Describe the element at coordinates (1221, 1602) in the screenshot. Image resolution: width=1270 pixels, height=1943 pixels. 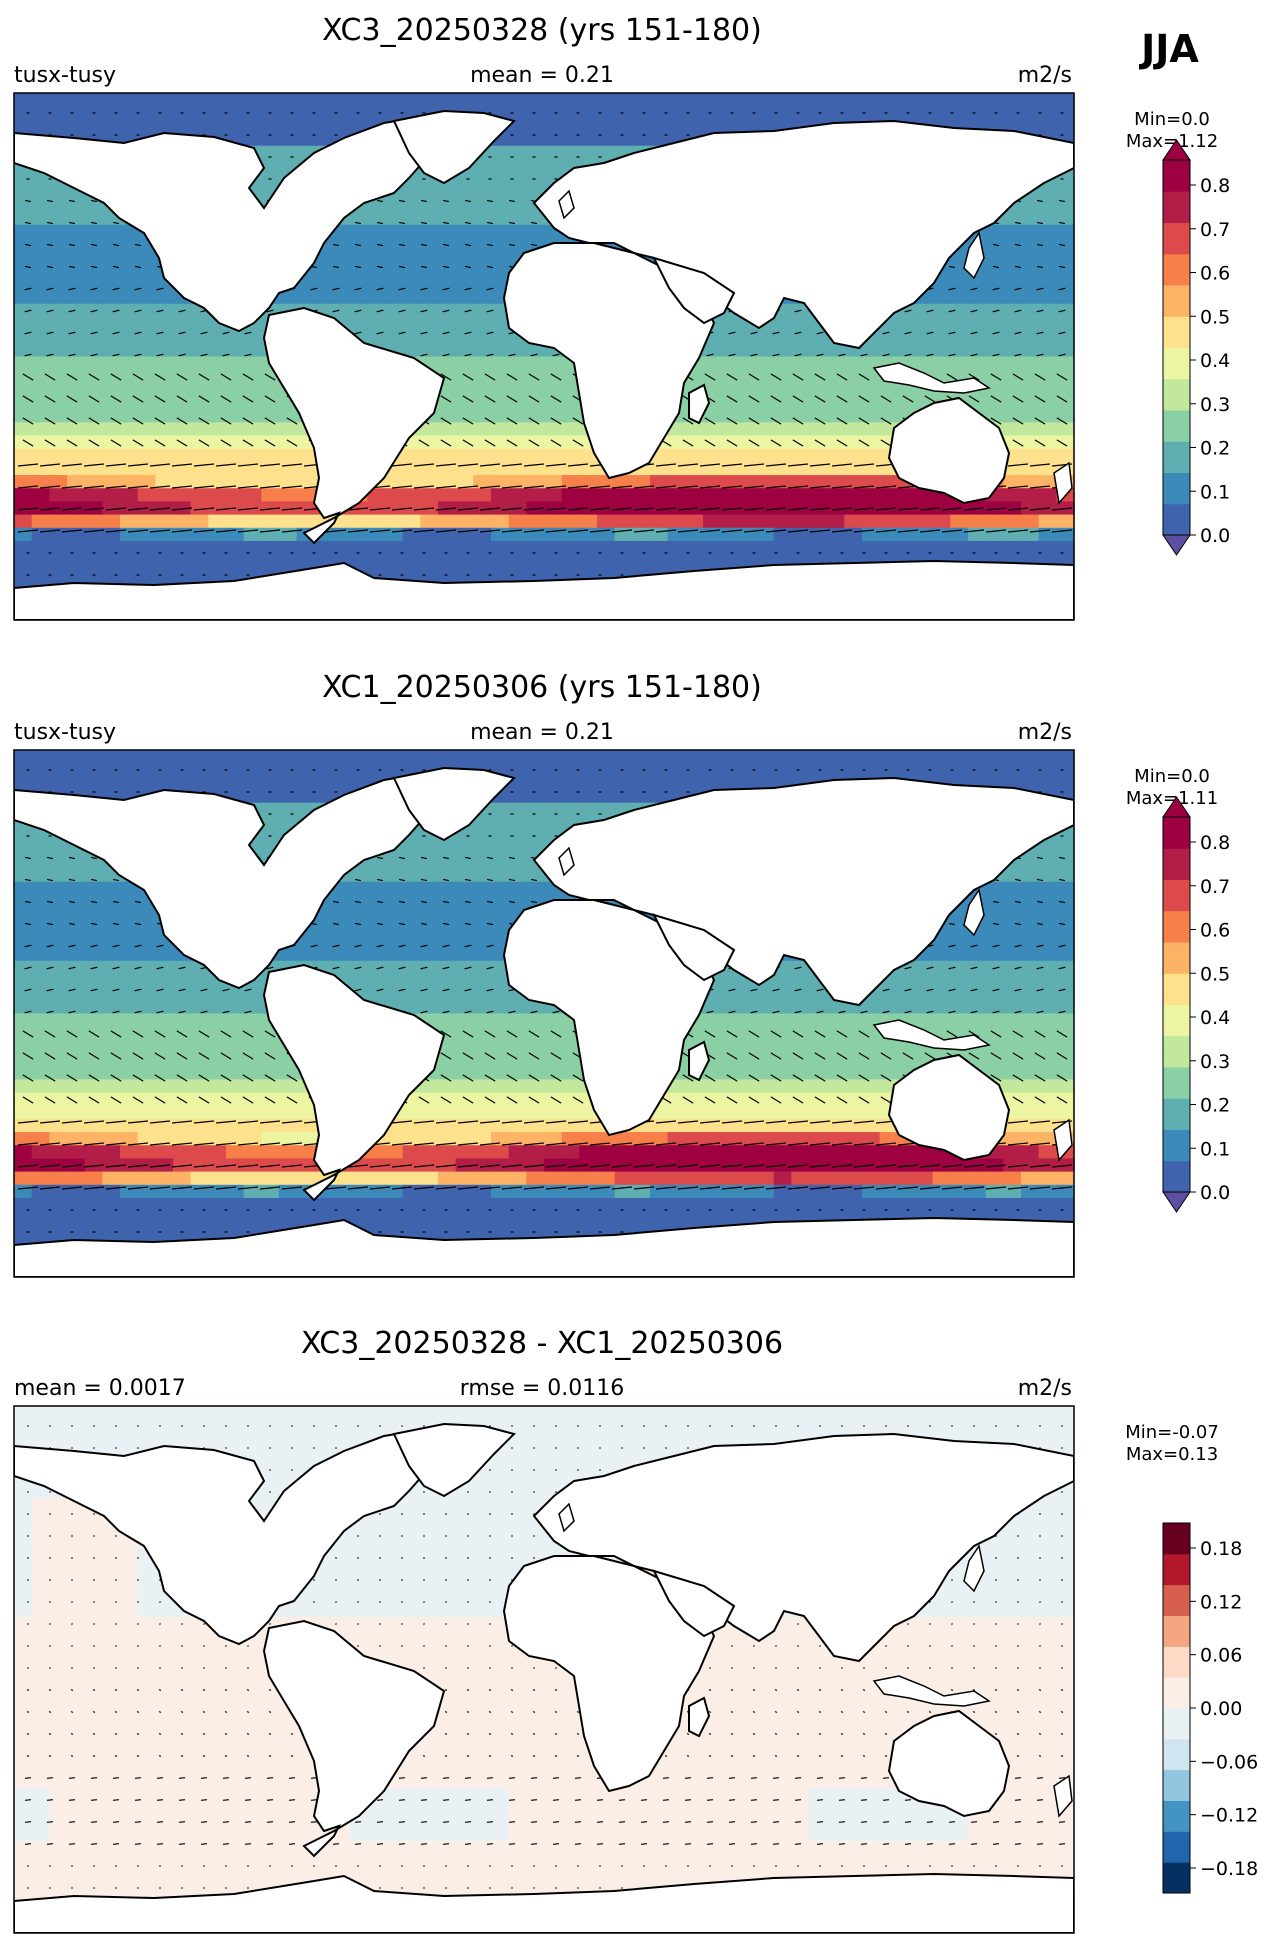
I see `colorbar-tick-label: 0.12` at that location.